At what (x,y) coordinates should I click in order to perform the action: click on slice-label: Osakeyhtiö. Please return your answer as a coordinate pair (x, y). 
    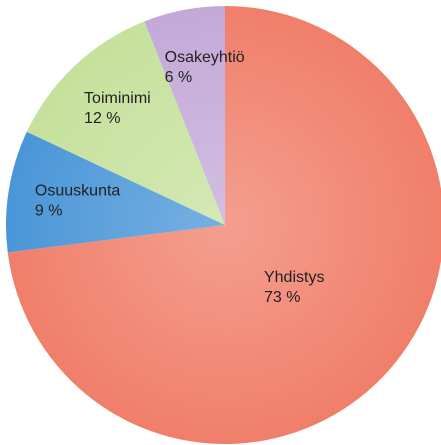
    Looking at the image, I should click on (205, 57).